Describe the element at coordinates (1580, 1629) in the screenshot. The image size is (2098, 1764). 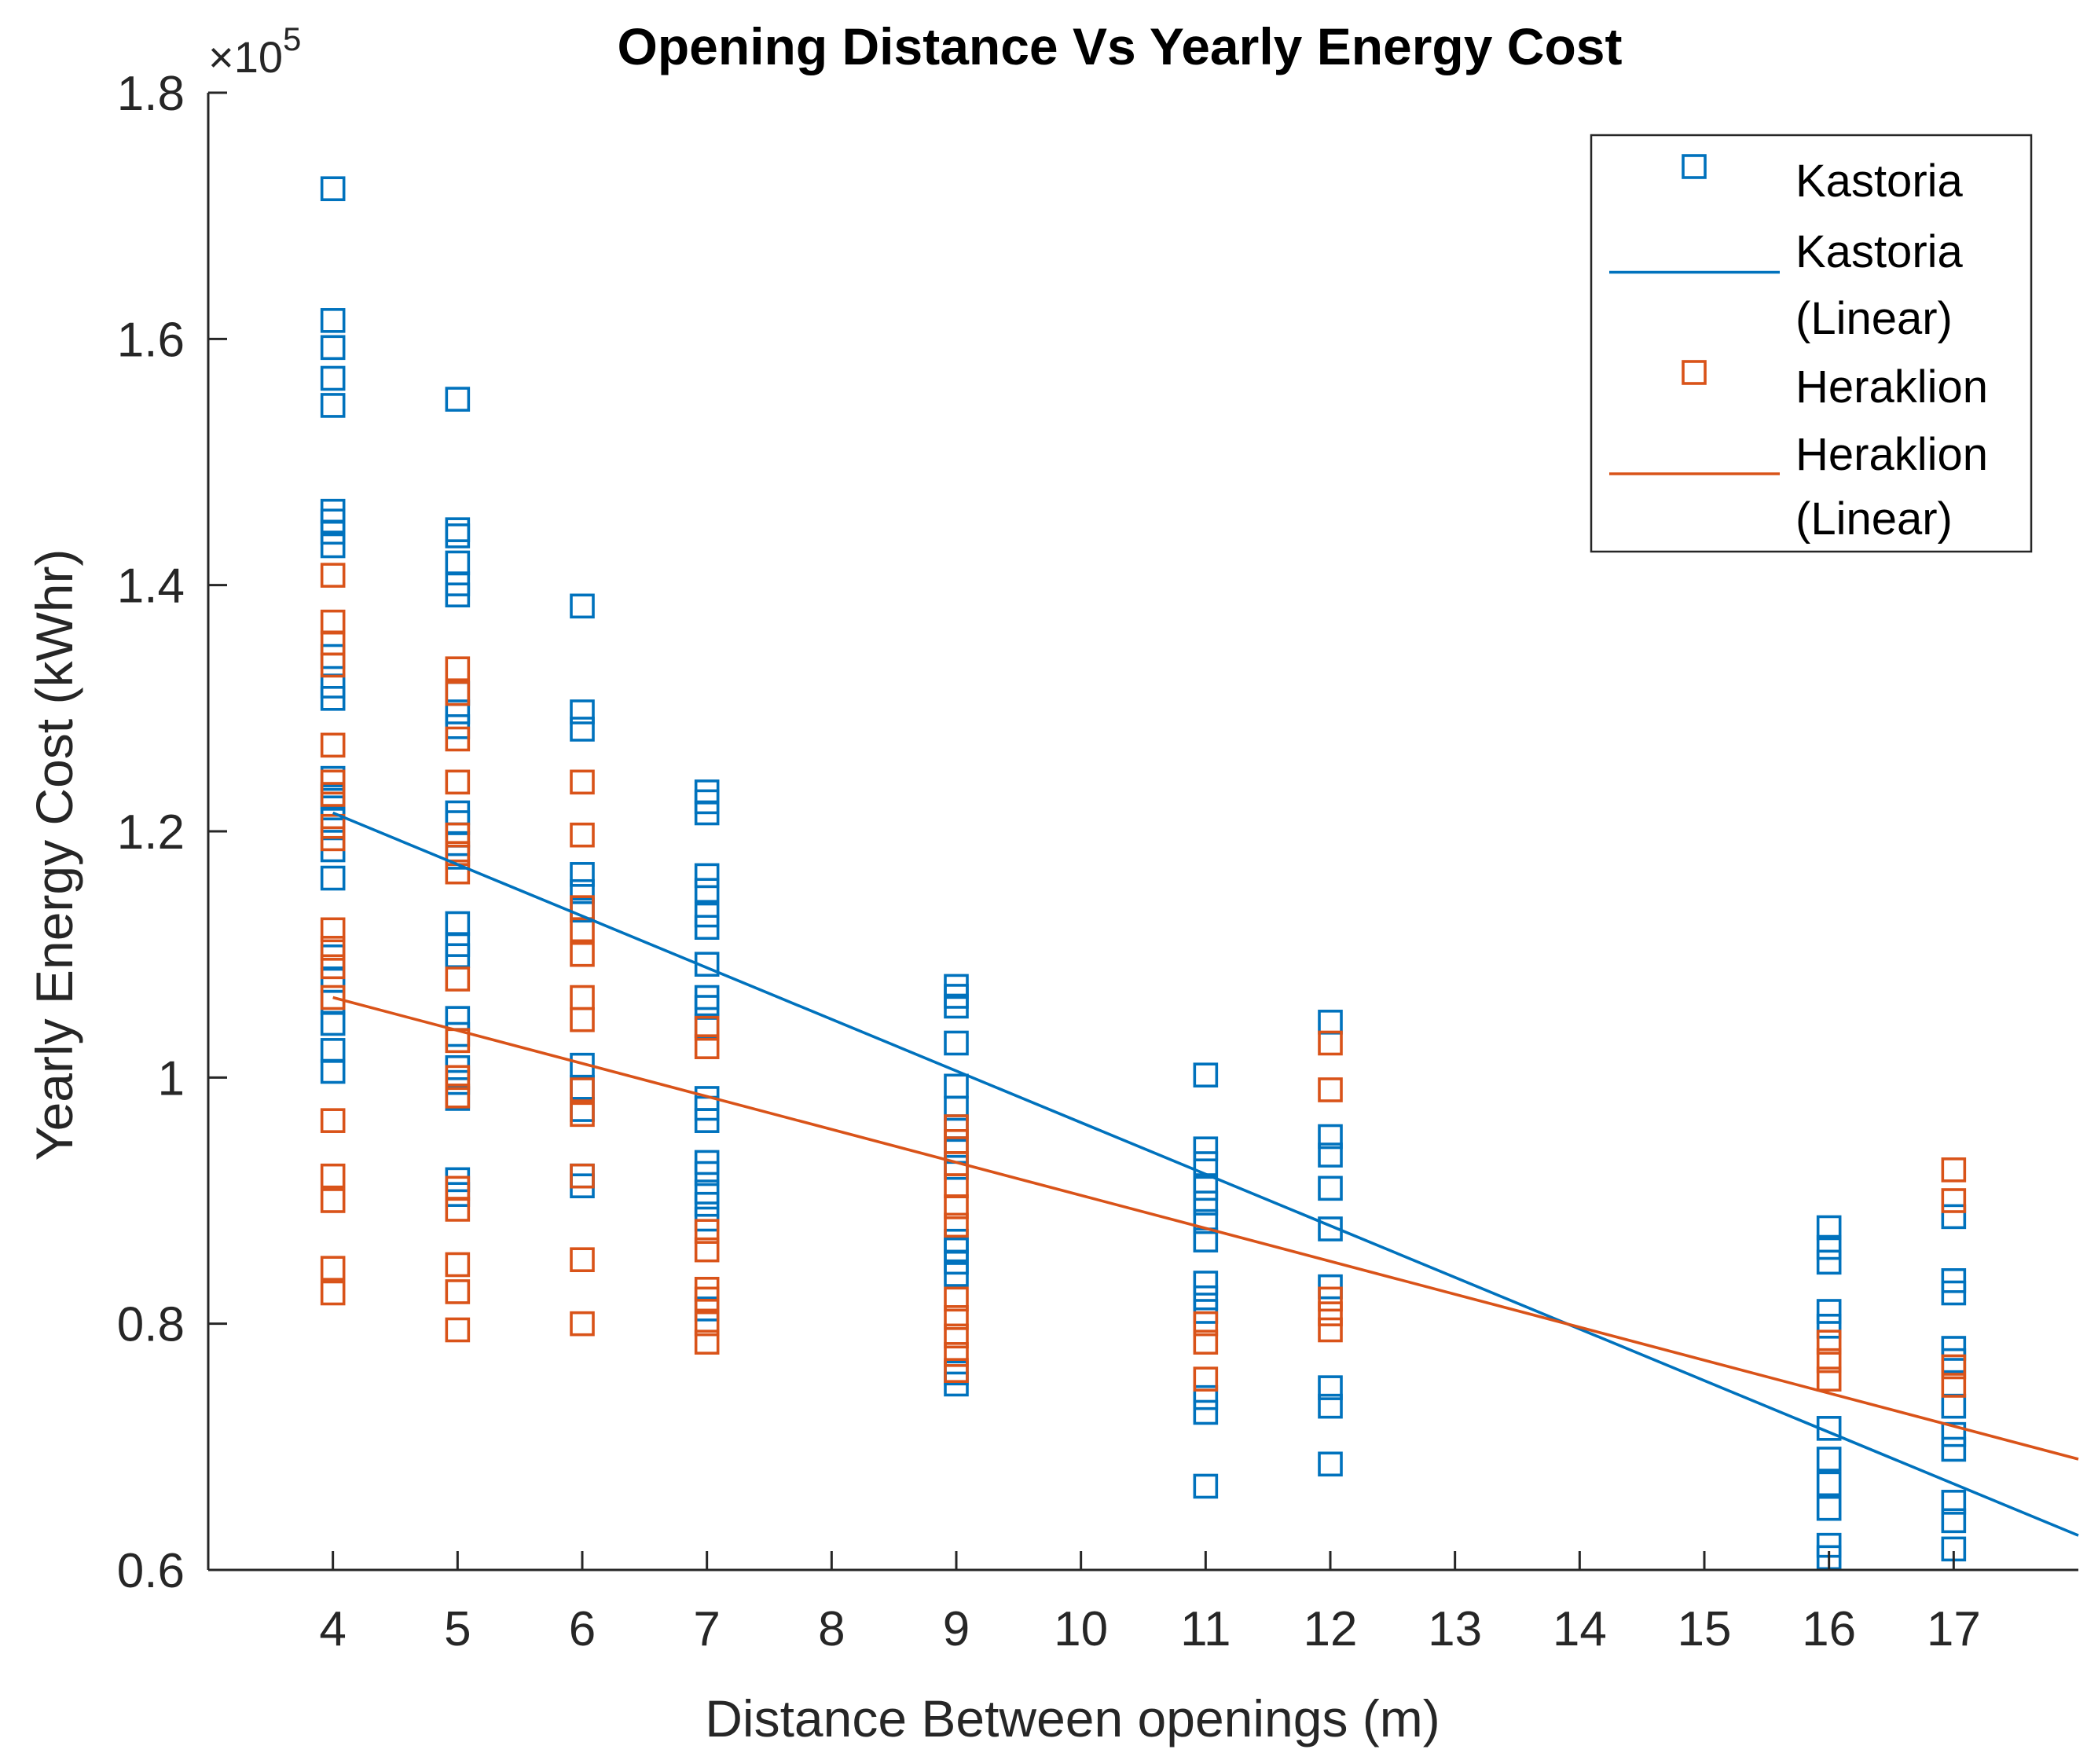
I see `x-tick-label: 14` at that location.